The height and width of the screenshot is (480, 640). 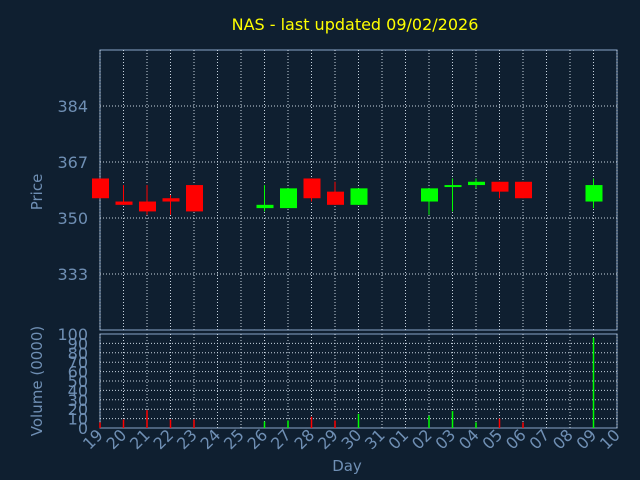 I want to click on volume-tick-label: 80, so click(x=78, y=353).